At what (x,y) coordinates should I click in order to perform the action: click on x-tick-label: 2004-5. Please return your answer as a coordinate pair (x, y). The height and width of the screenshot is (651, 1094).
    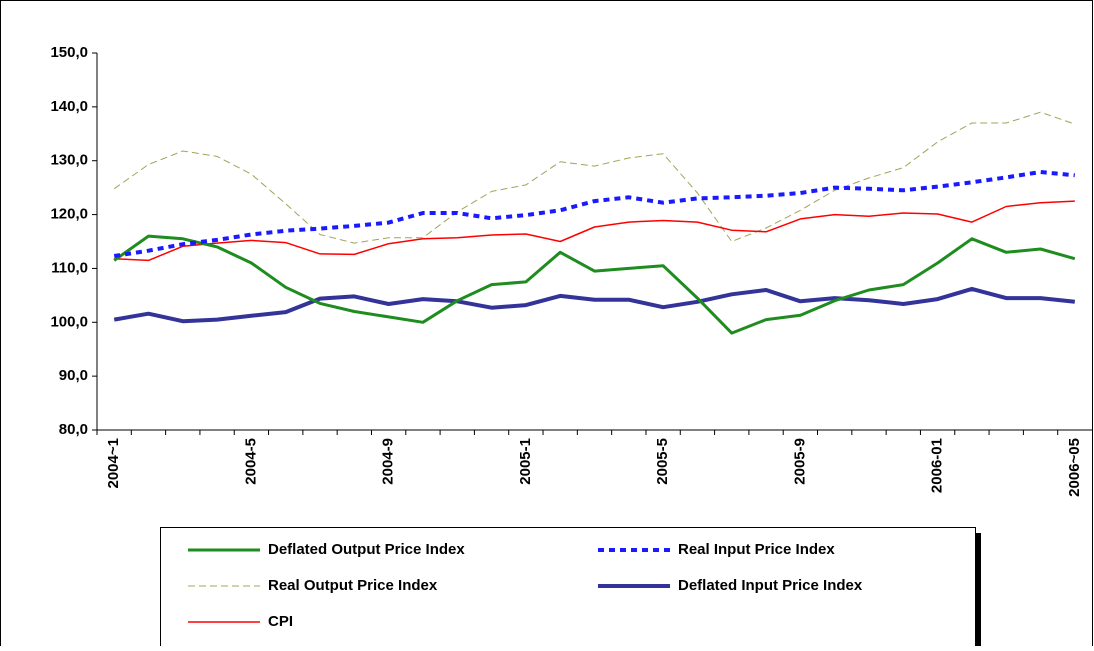
    Looking at the image, I should click on (250, 461).